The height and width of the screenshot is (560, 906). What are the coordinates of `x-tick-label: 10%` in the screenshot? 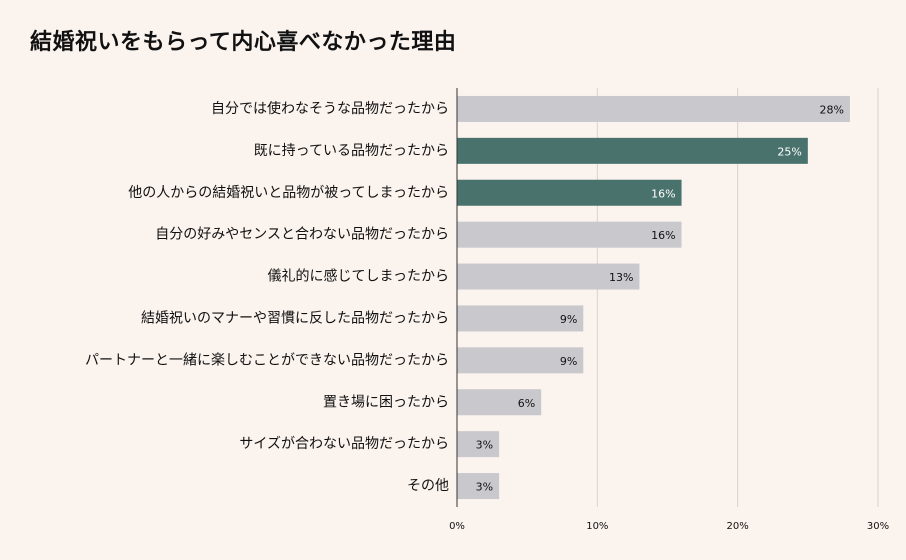 It's located at (597, 526).